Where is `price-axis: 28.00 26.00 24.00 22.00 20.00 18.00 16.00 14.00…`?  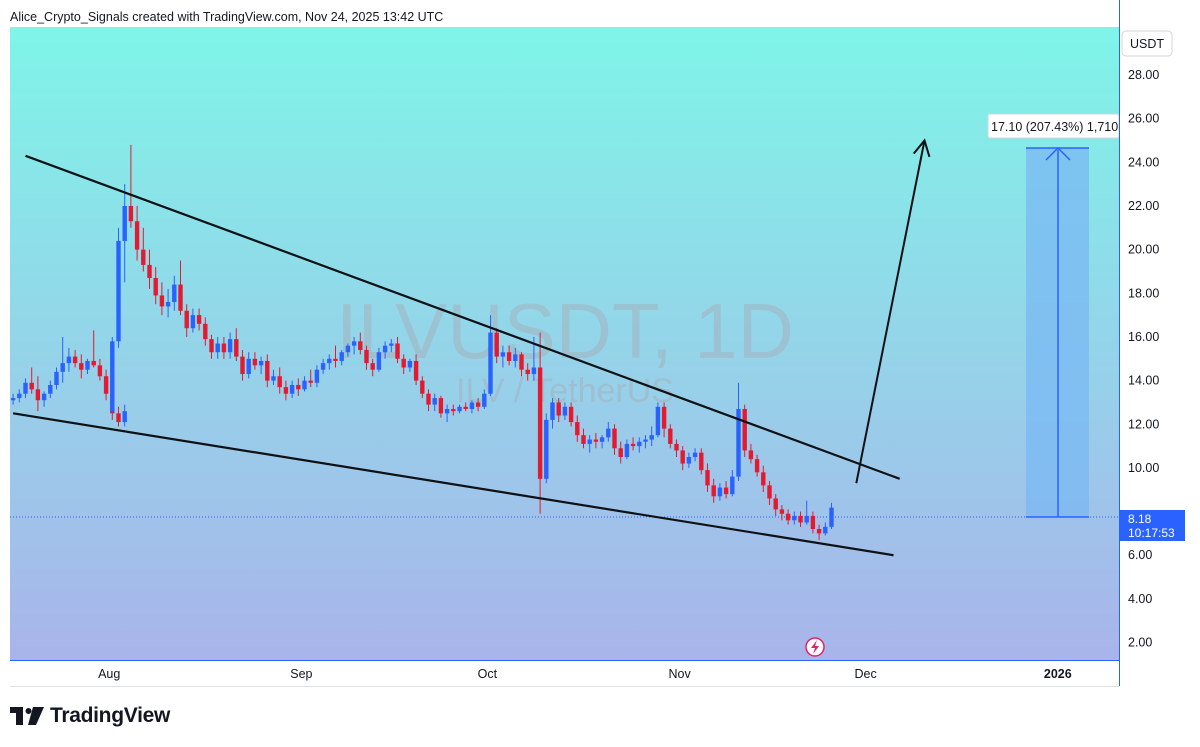
price-axis: 28.00 26.00 24.00 22.00 20.00 18.00 16.00 14.00… is located at coordinates (1143, 359).